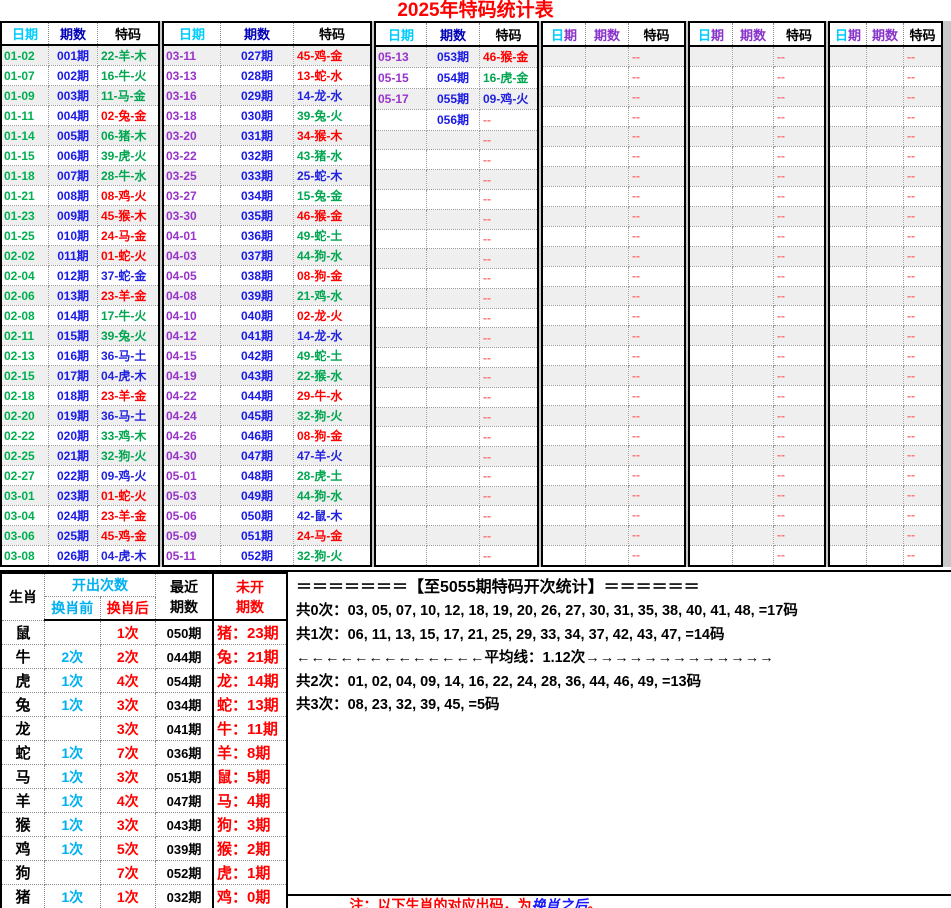 The width and height of the screenshot is (951, 908). What do you see at coordinates (191, 75) in the screenshot?
I see `date-cell: 03-13` at bounding box center [191, 75].